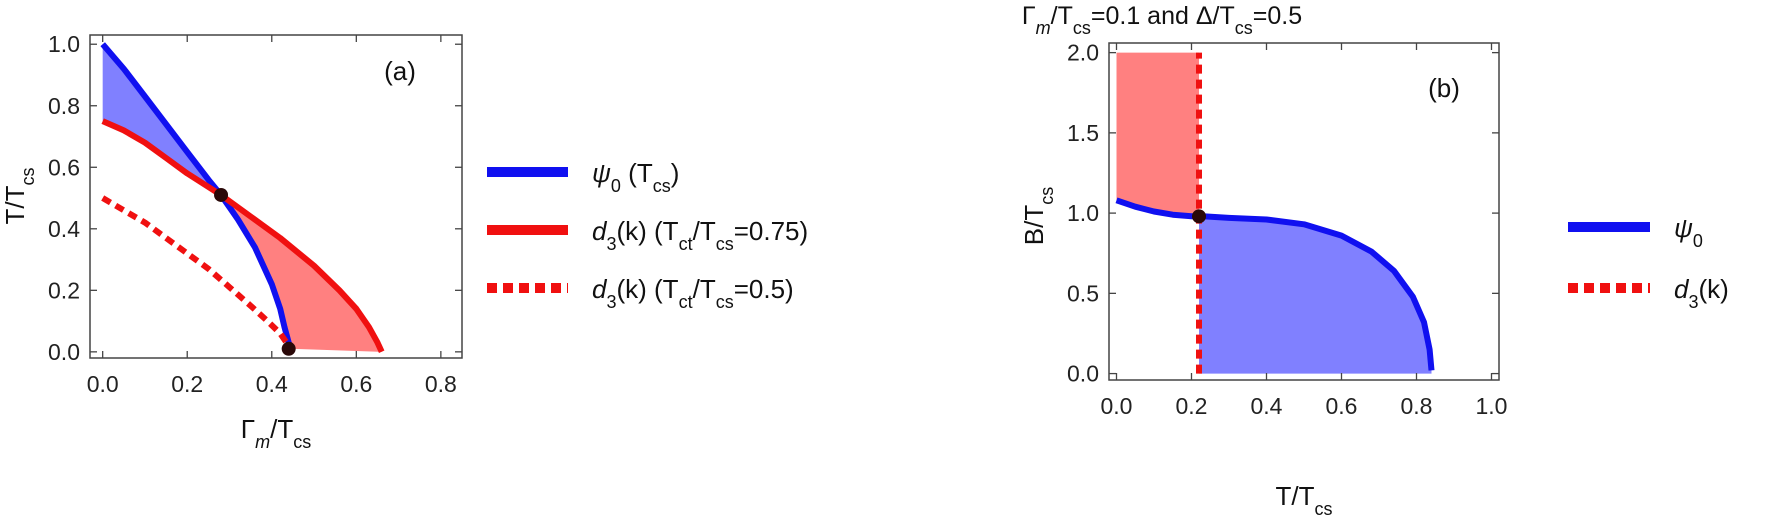 The width and height of the screenshot is (1774, 520). I want to click on blue-shaded-region, so click(1315, 295).